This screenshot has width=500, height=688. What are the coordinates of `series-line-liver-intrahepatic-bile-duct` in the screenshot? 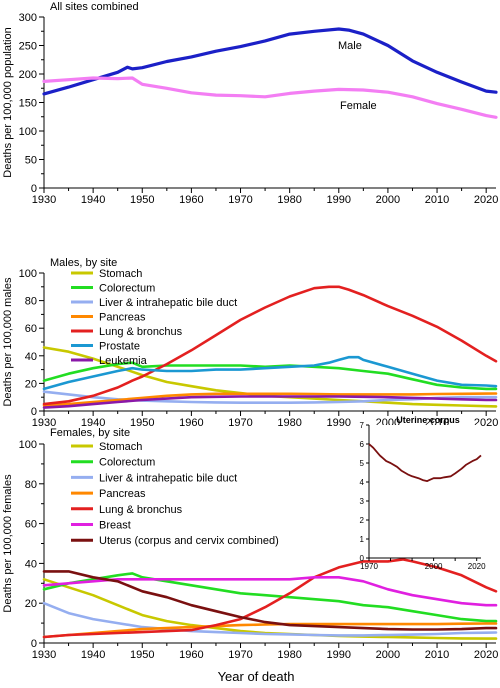 It's located at (270, 619).